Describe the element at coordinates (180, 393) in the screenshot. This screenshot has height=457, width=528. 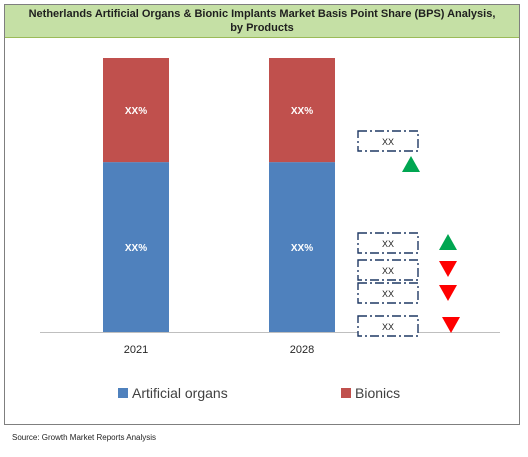
I see `legend-label: Artificial organs` at that location.